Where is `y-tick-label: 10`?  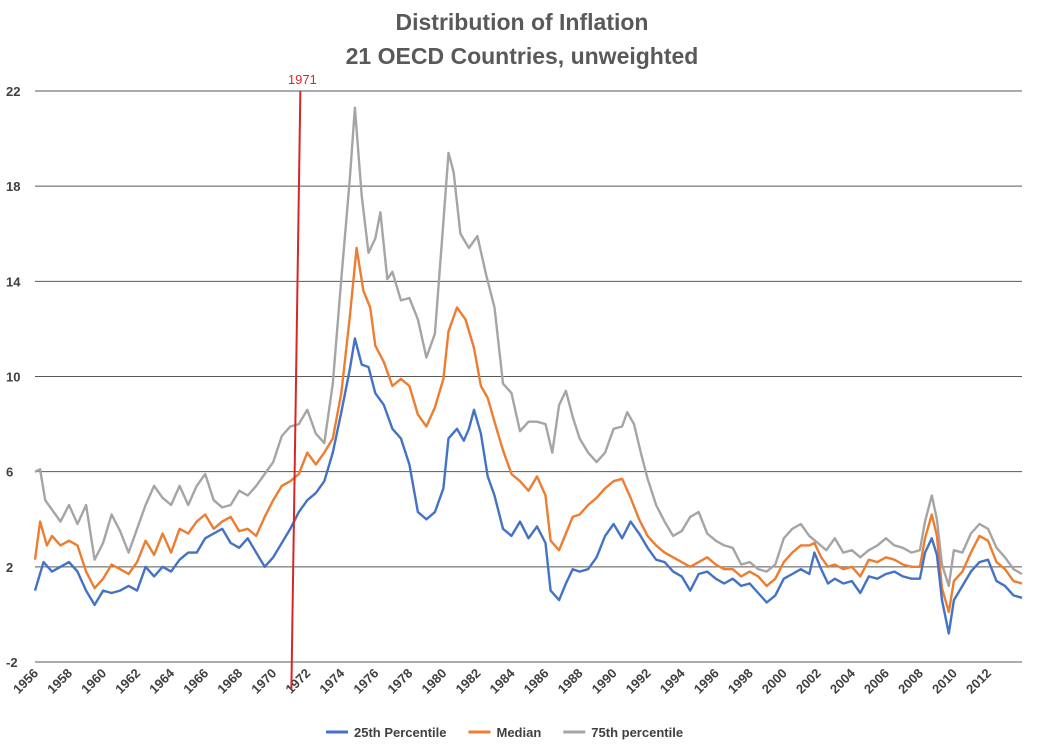 y-tick-label: 10 is located at coordinates (13, 377).